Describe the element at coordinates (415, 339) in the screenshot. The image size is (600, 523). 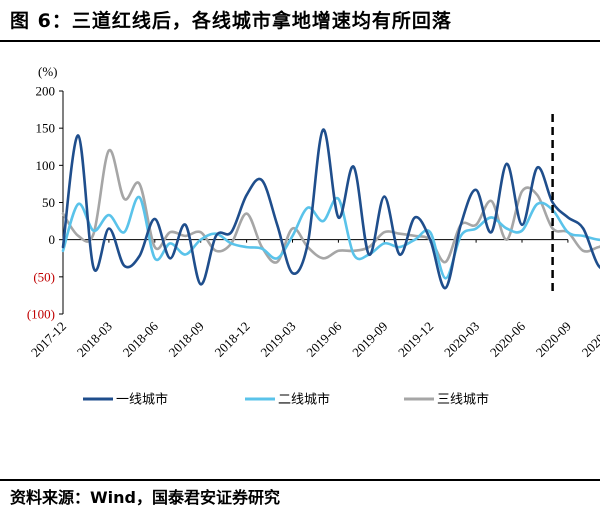
I see `x-tick-label: 2019-12` at that location.